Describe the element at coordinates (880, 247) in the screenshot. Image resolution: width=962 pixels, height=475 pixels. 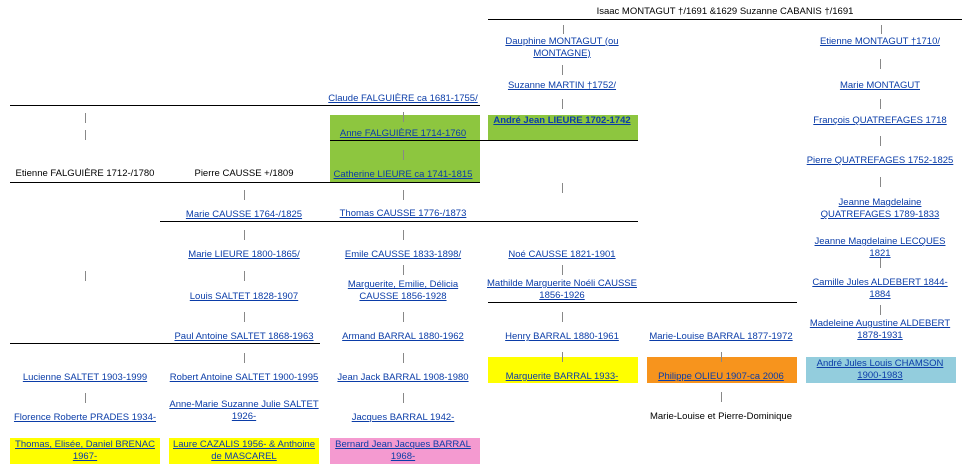
I see `person: Jeanne Magdelaine LECQUES 1821` at that location.